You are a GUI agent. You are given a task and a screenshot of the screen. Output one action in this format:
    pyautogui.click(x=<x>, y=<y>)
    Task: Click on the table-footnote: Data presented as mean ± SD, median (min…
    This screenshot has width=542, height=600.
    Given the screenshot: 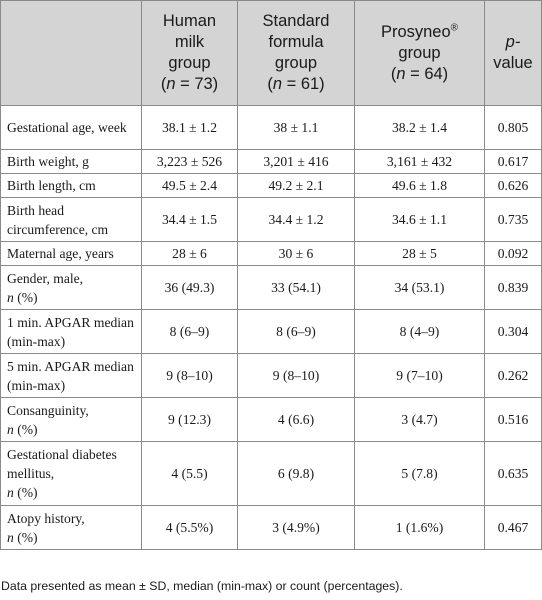 What is the action you would take?
    pyautogui.click(x=202, y=586)
    